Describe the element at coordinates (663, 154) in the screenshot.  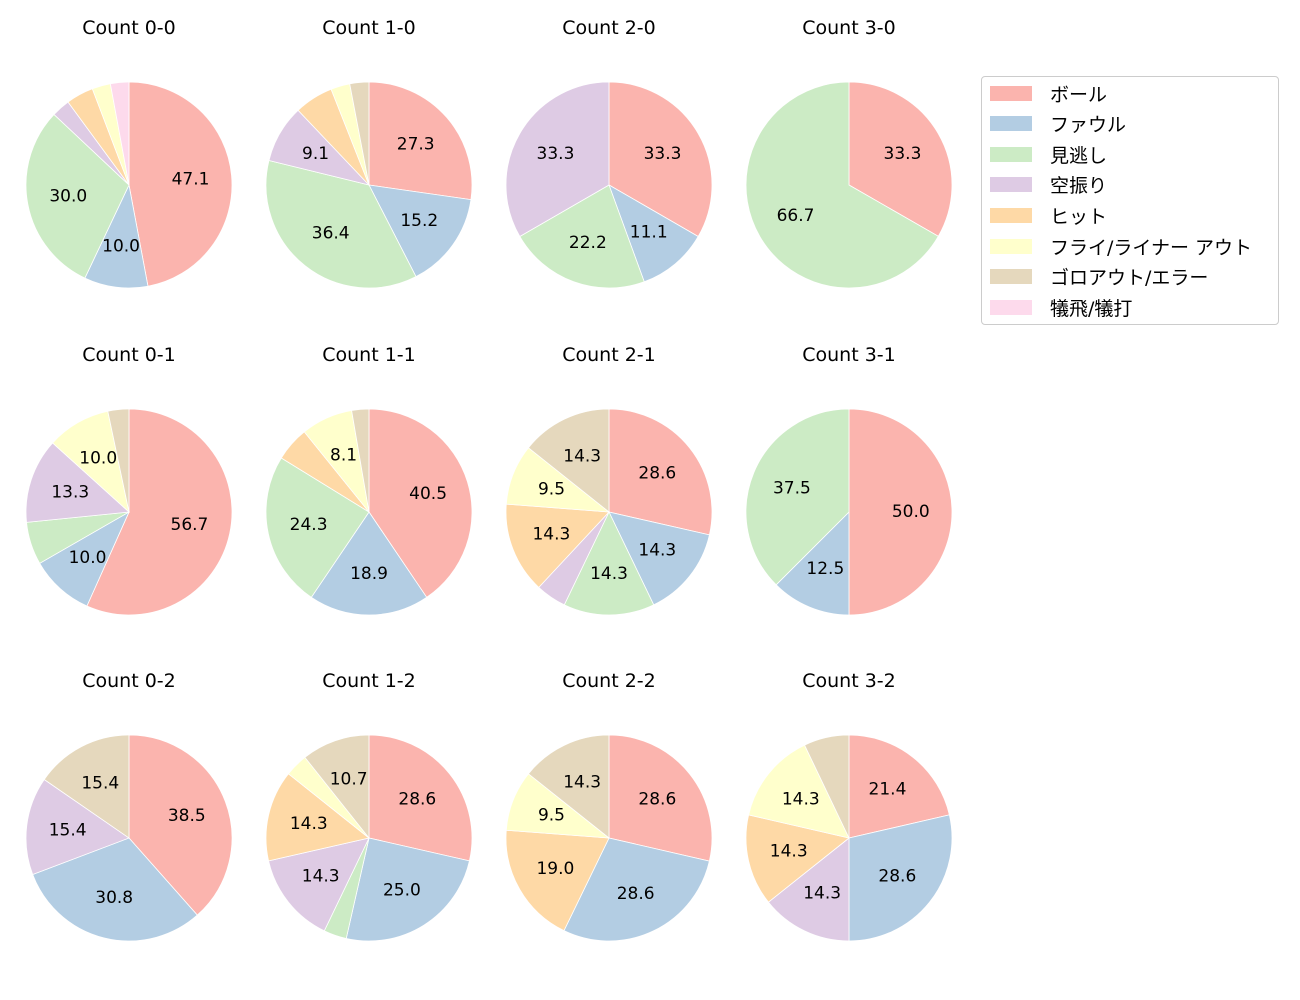
I see `slice-value-label: 33.3` at that location.